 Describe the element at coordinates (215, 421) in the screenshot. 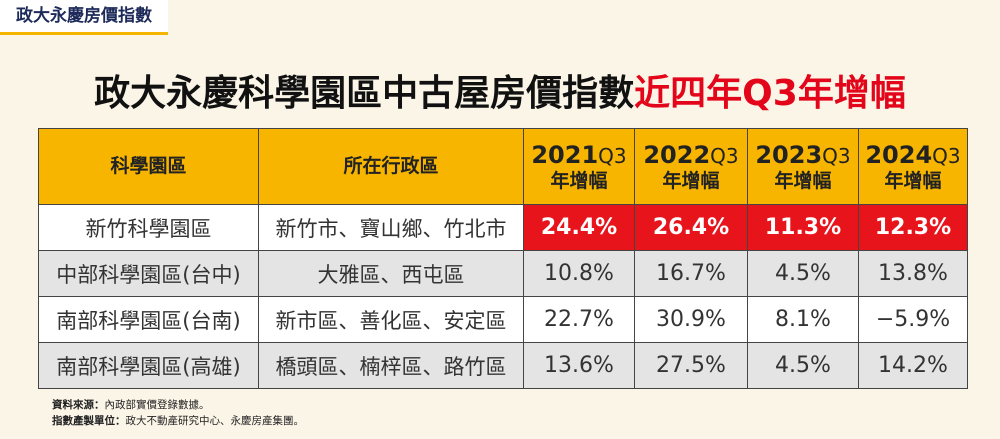

I see `footer-text: 政大不動產研究中心、永慶房產集團。` at that location.